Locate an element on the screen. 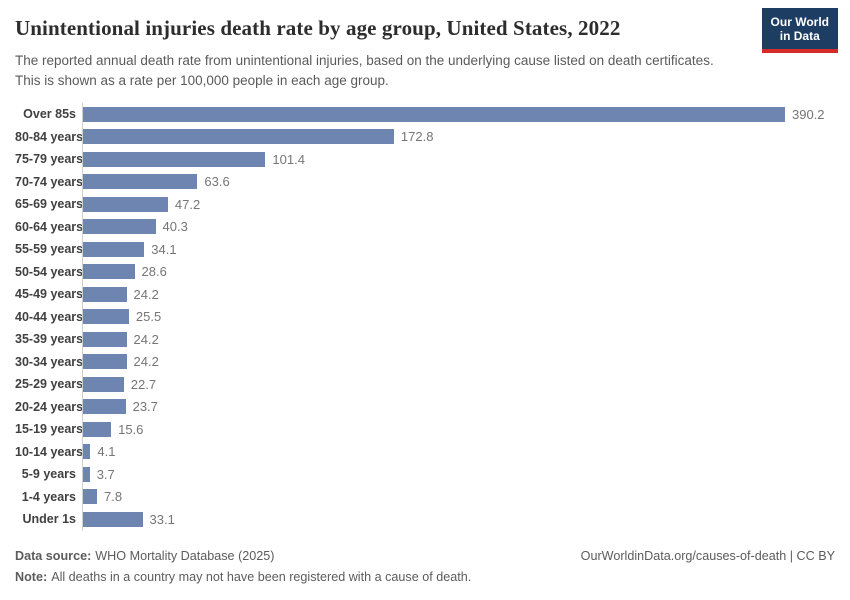 The height and width of the screenshot is (600, 850). value-label: 63.6 is located at coordinates (217, 182).